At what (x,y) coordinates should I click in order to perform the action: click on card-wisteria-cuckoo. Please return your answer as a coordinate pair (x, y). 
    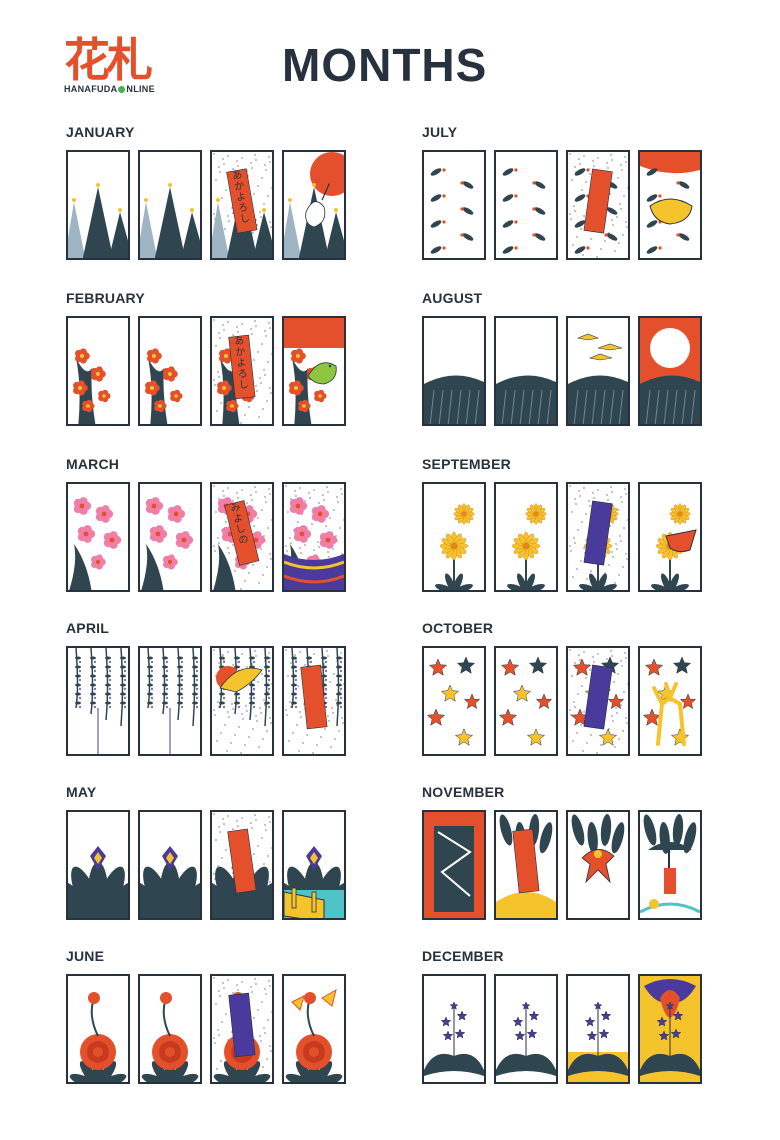
    Looking at the image, I should click on (242, 701).